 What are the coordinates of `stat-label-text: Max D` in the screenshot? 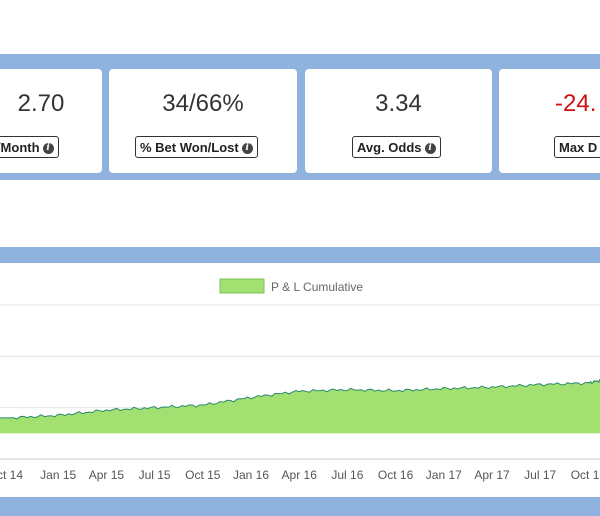 It's located at (578, 147).